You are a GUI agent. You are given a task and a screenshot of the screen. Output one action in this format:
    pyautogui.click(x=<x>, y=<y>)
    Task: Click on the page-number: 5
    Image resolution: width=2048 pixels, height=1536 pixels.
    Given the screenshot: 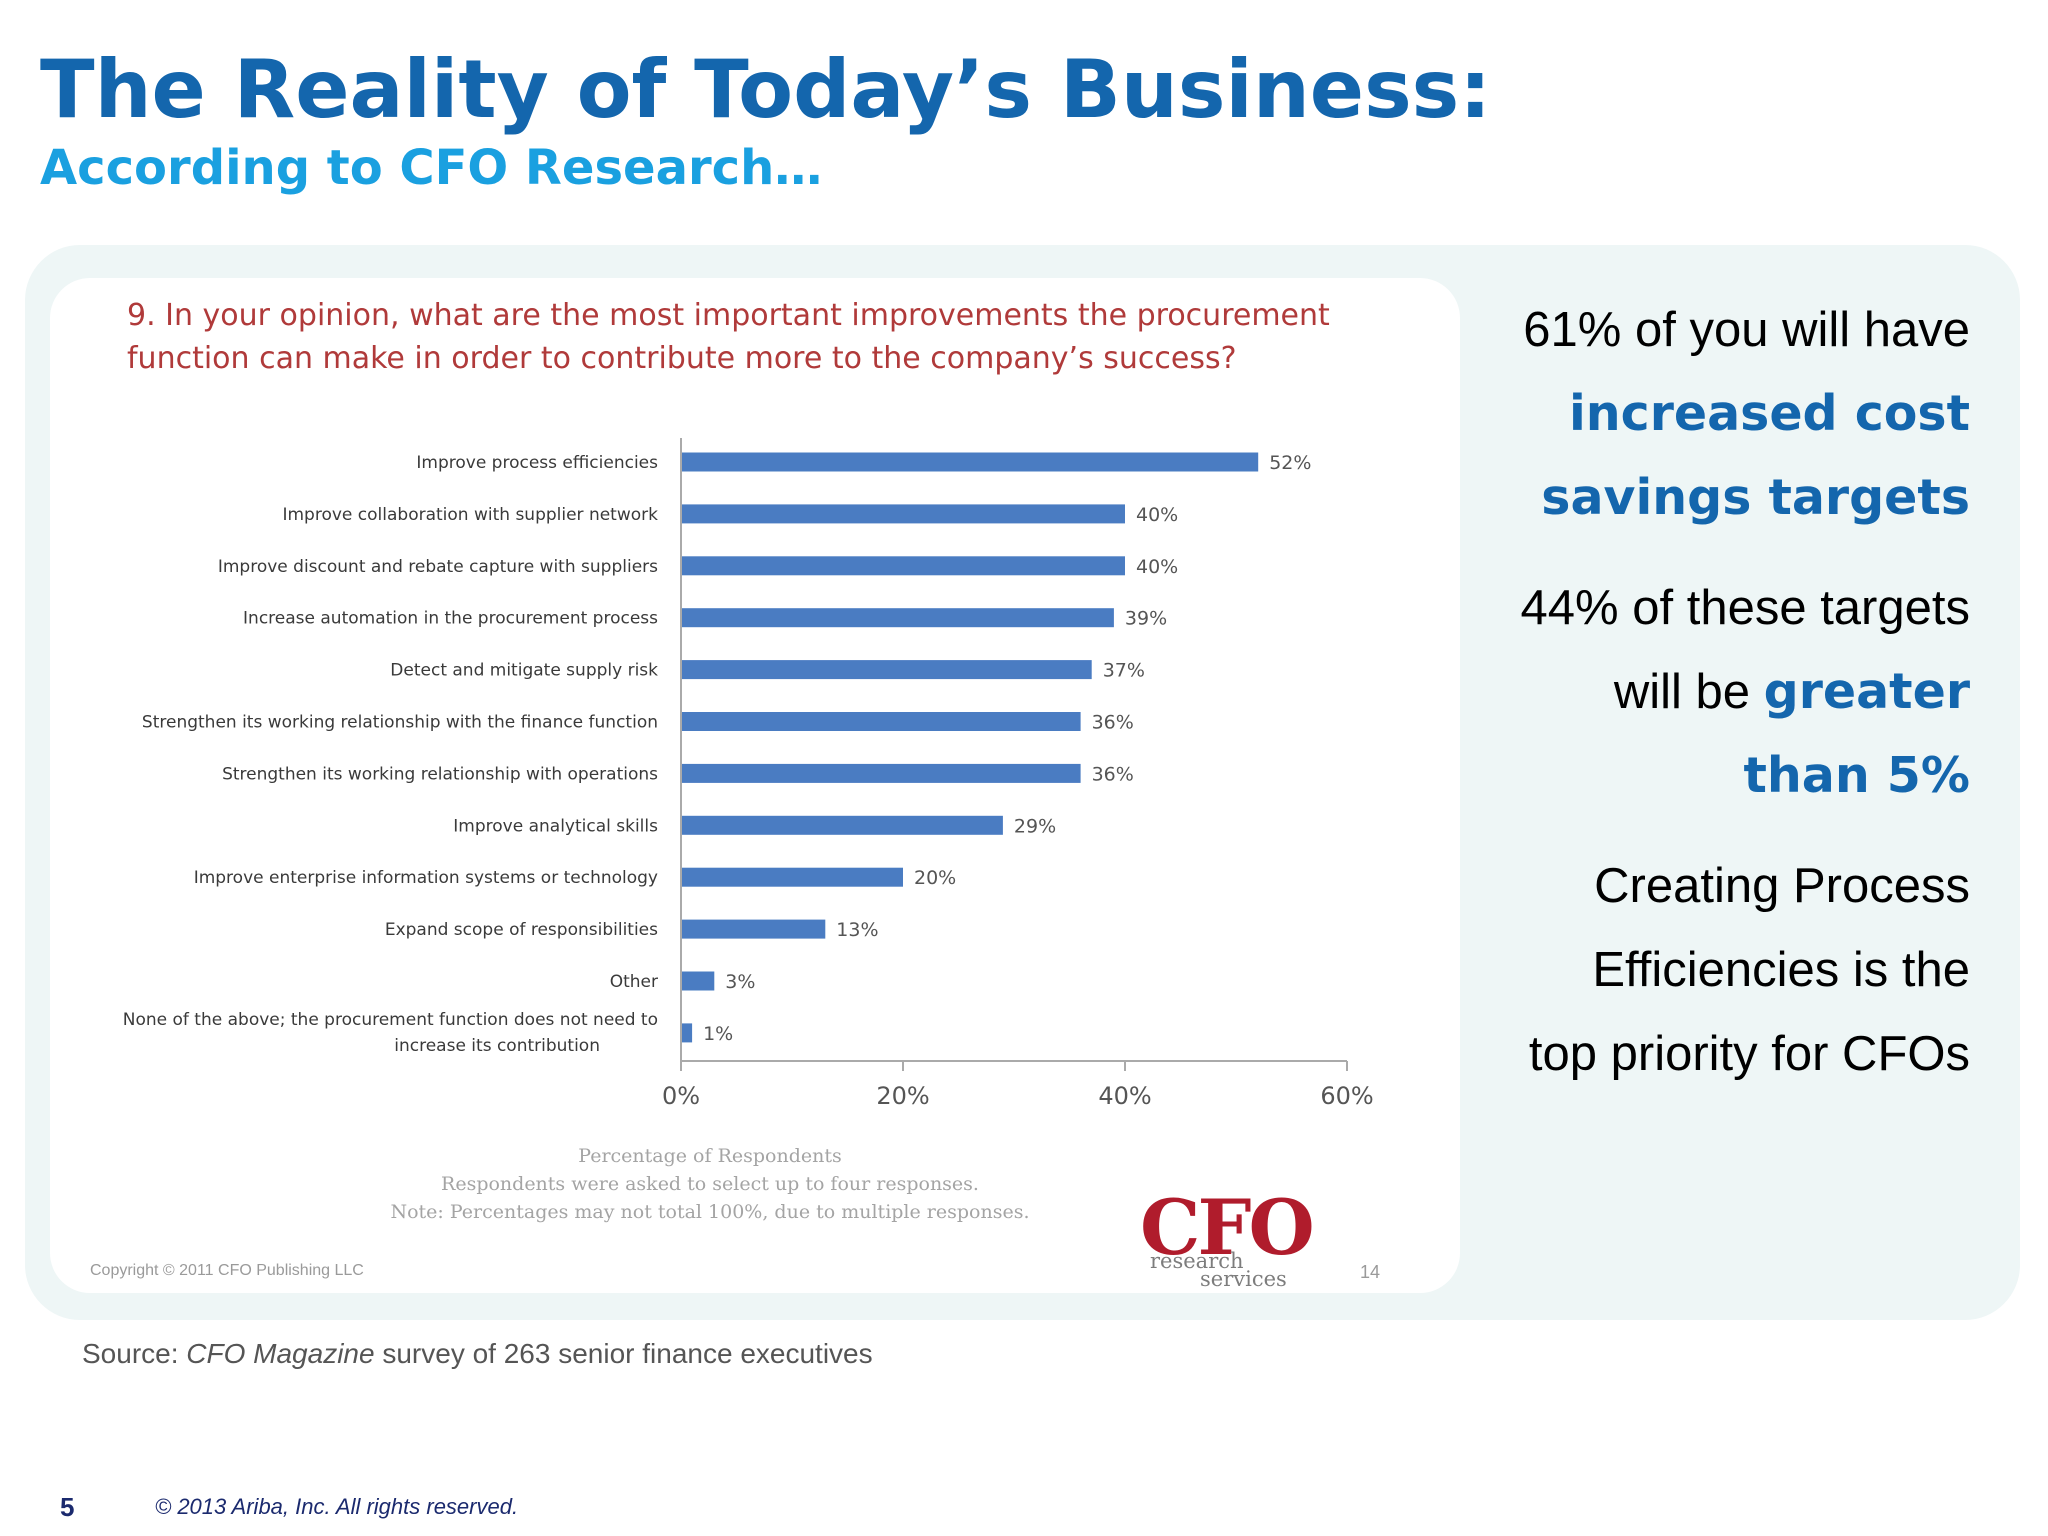 What is the action you would take?
    pyautogui.click(x=67, y=1507)
    